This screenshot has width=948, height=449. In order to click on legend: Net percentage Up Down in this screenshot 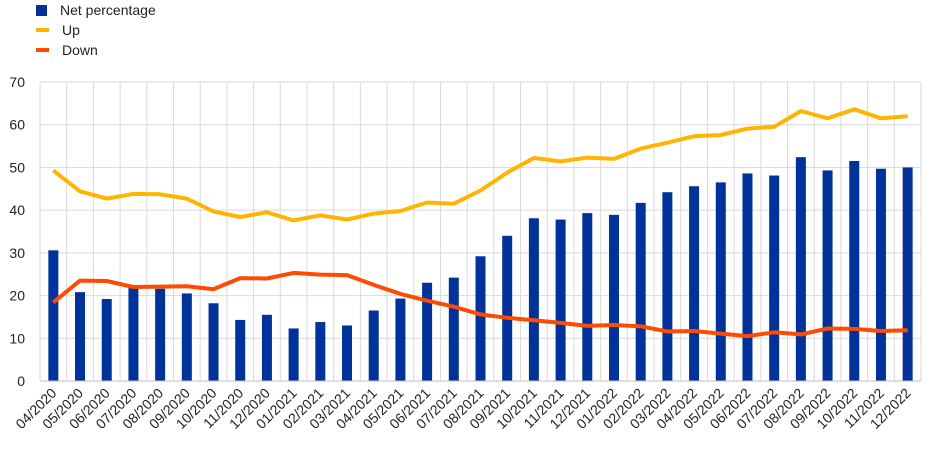, I will do `click(96, 30)`.